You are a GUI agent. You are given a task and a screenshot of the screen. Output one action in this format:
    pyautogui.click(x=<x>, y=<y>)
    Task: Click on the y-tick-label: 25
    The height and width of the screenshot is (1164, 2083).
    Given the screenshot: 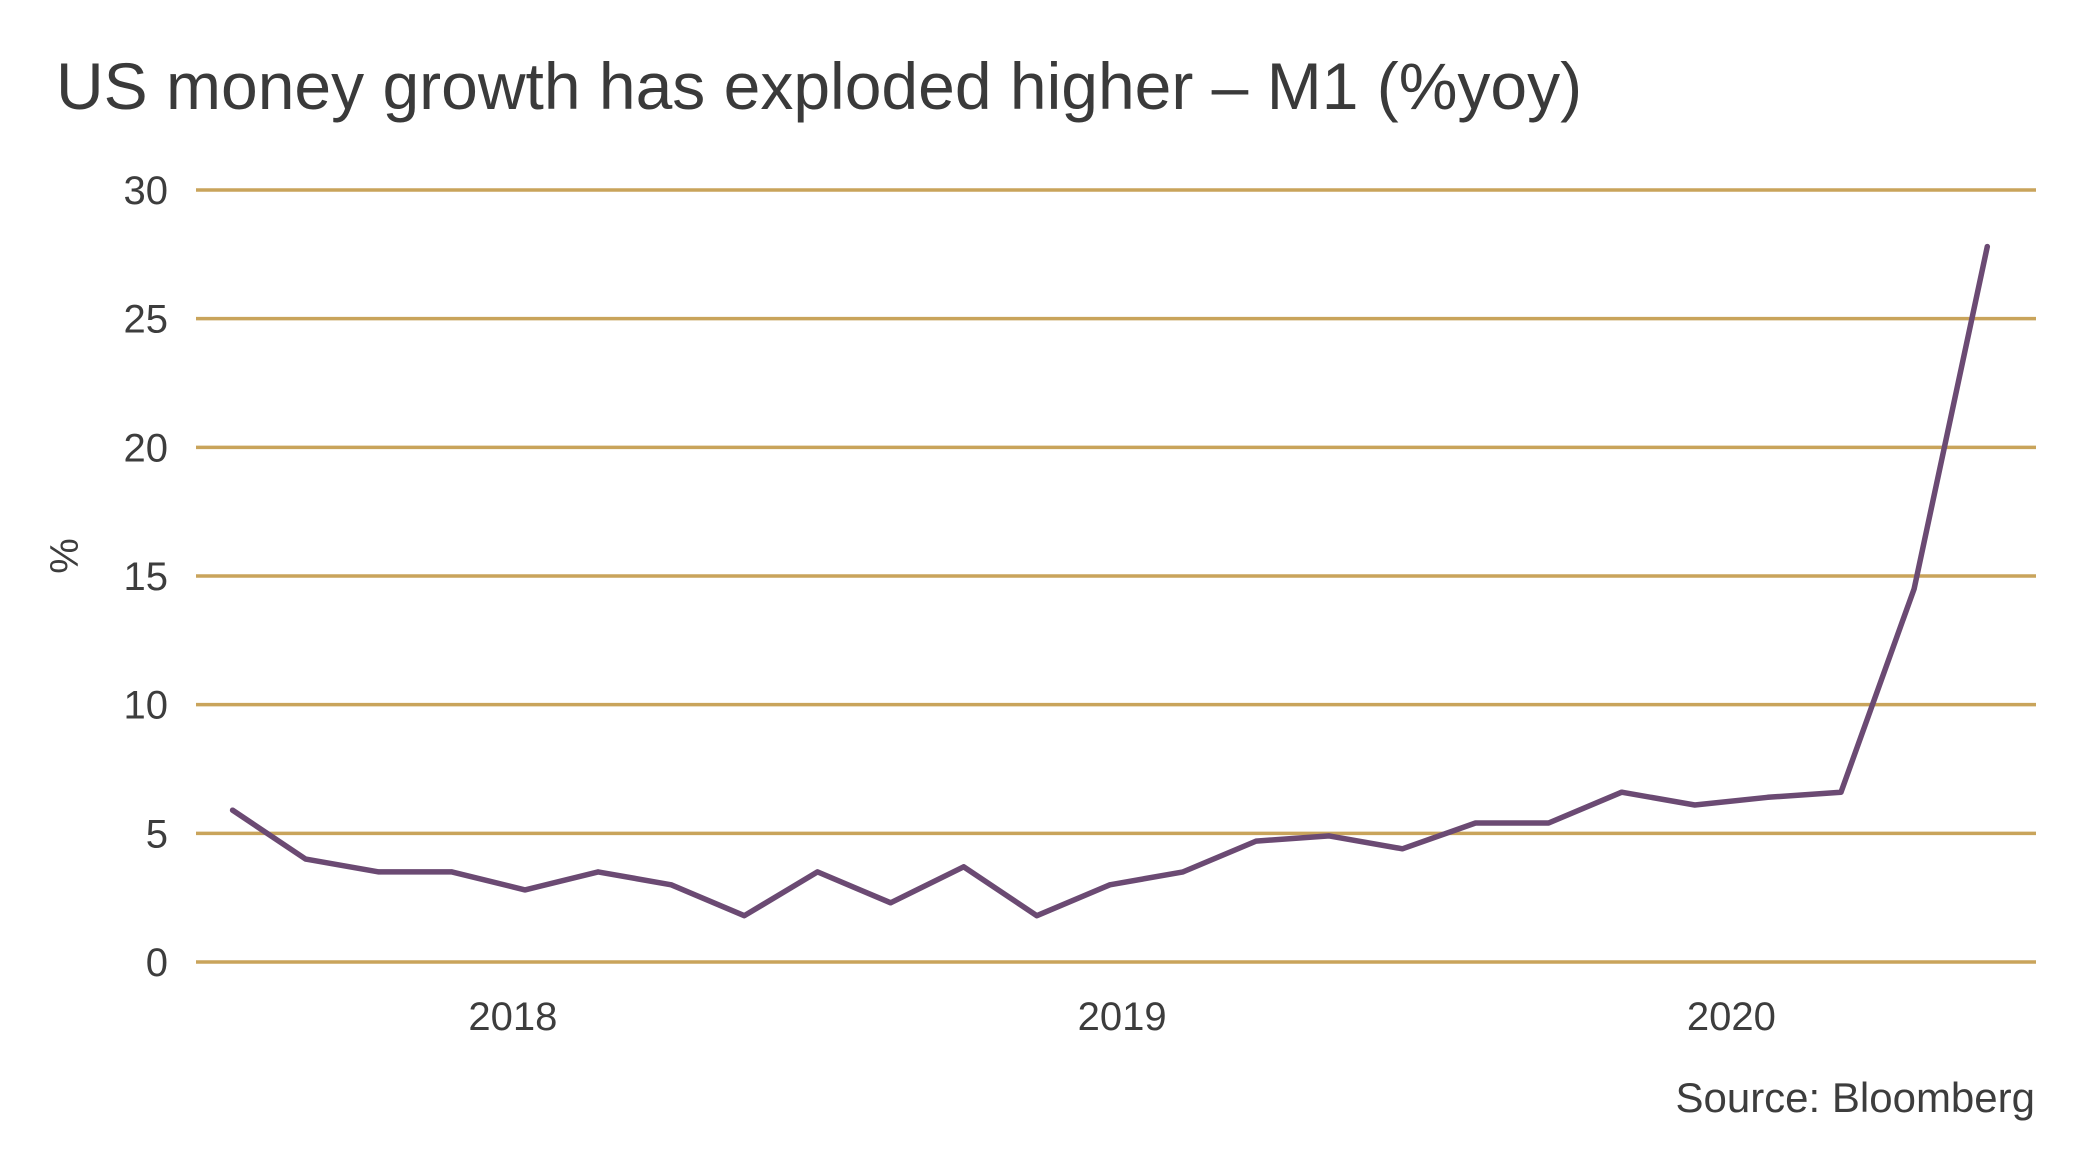 What is the action you would take?
    pyautogui.click(x=146, y=320)
    